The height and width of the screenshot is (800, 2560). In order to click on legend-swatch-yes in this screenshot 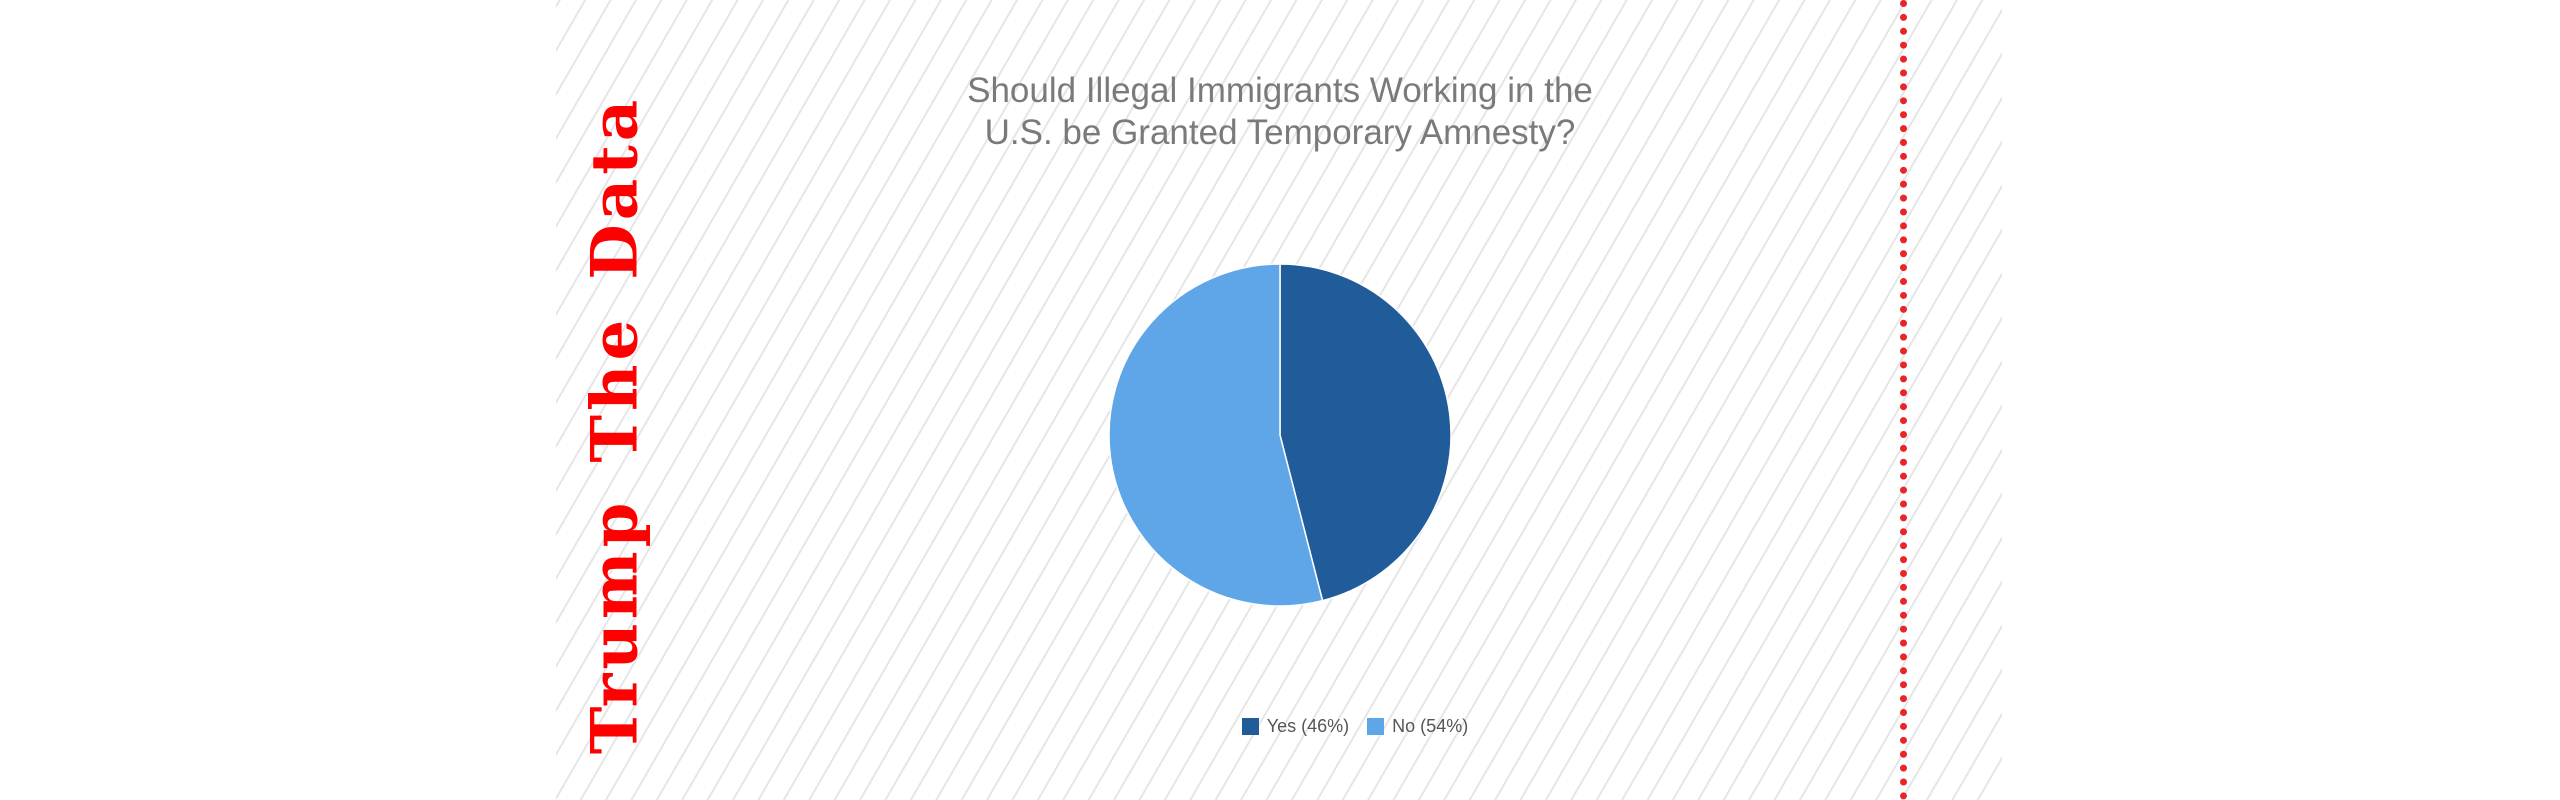, I will do `click(1250, 726)`.